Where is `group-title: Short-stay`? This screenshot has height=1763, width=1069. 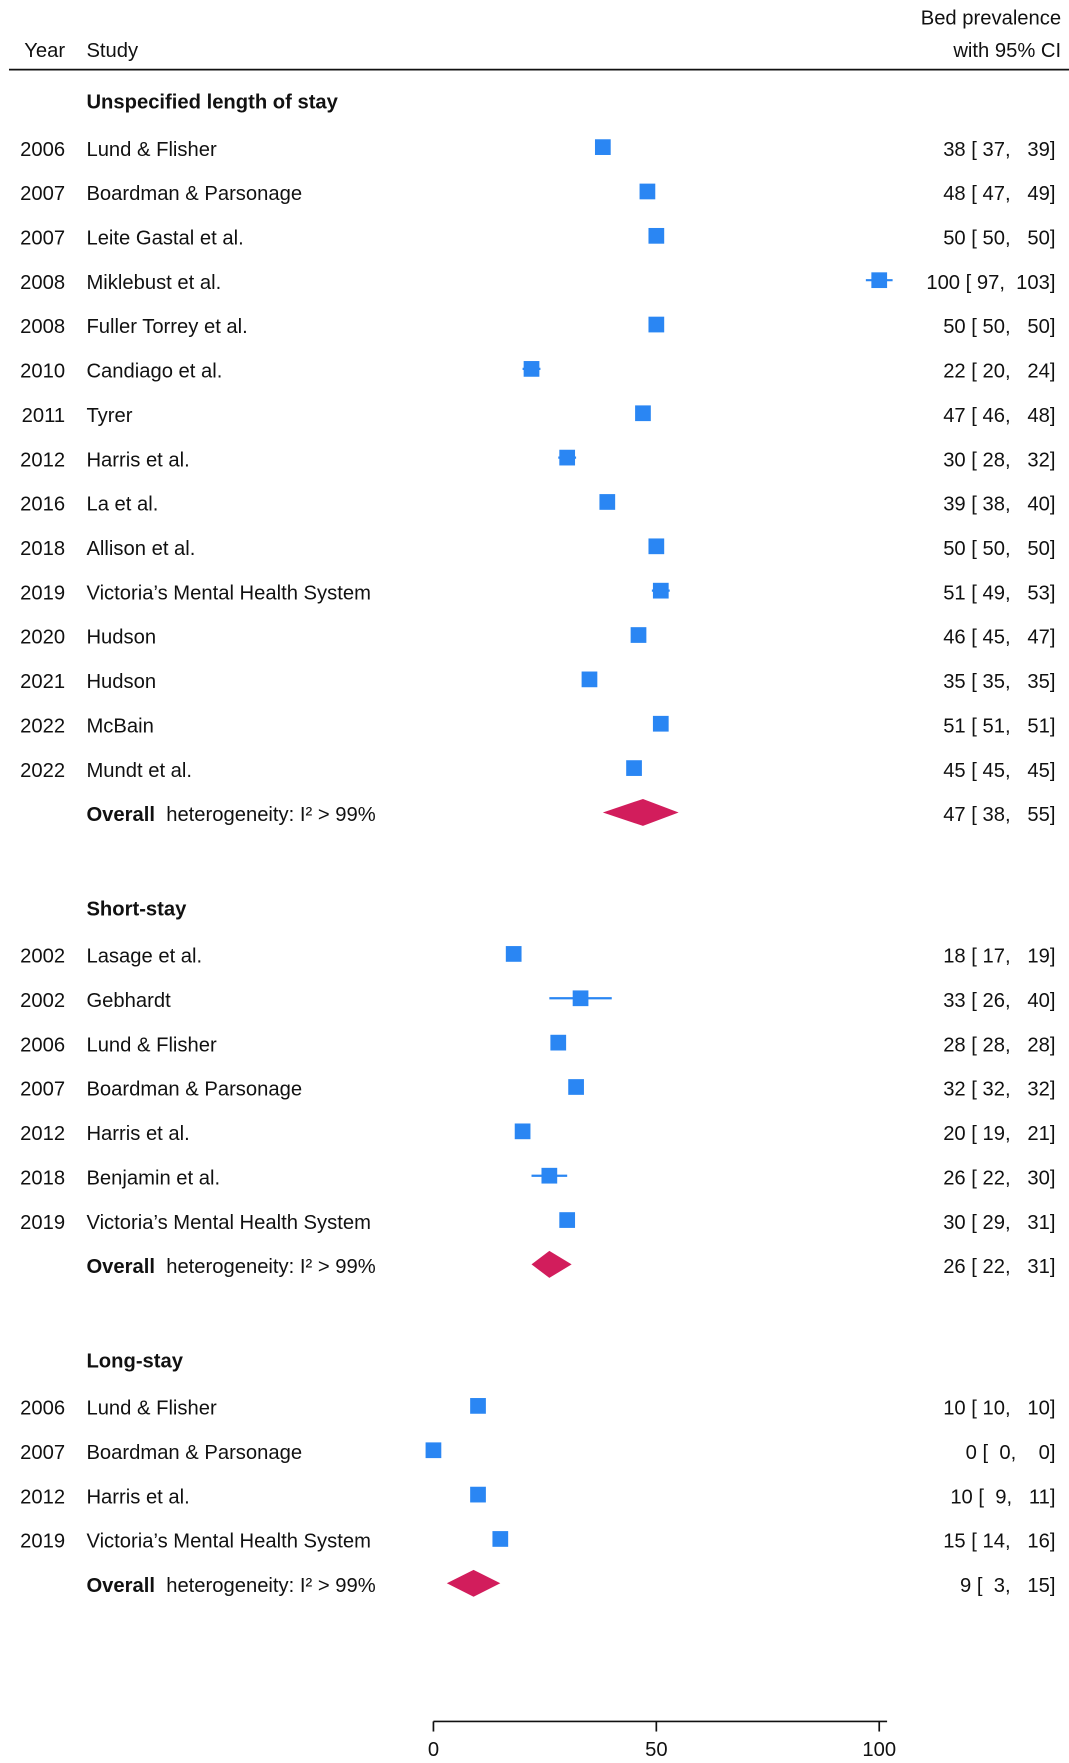 group-title: Short-stay is located at coordinates (136, 909).